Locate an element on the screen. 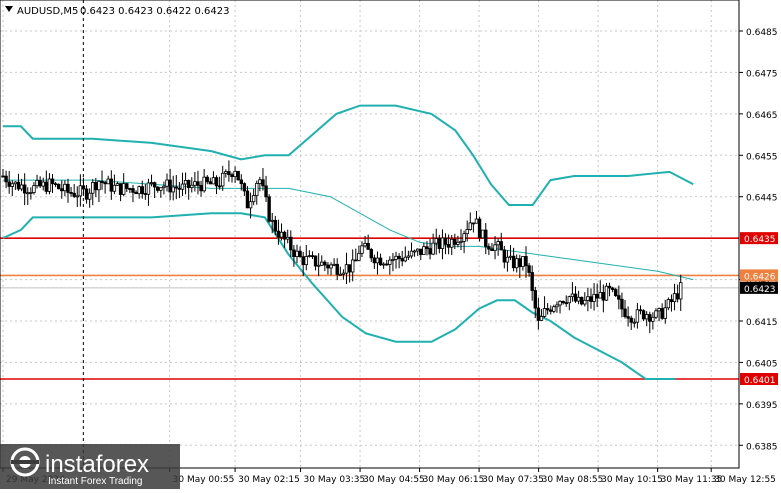  x-tick-label: 30 May 08:55 is located at coordinates (573, 480).